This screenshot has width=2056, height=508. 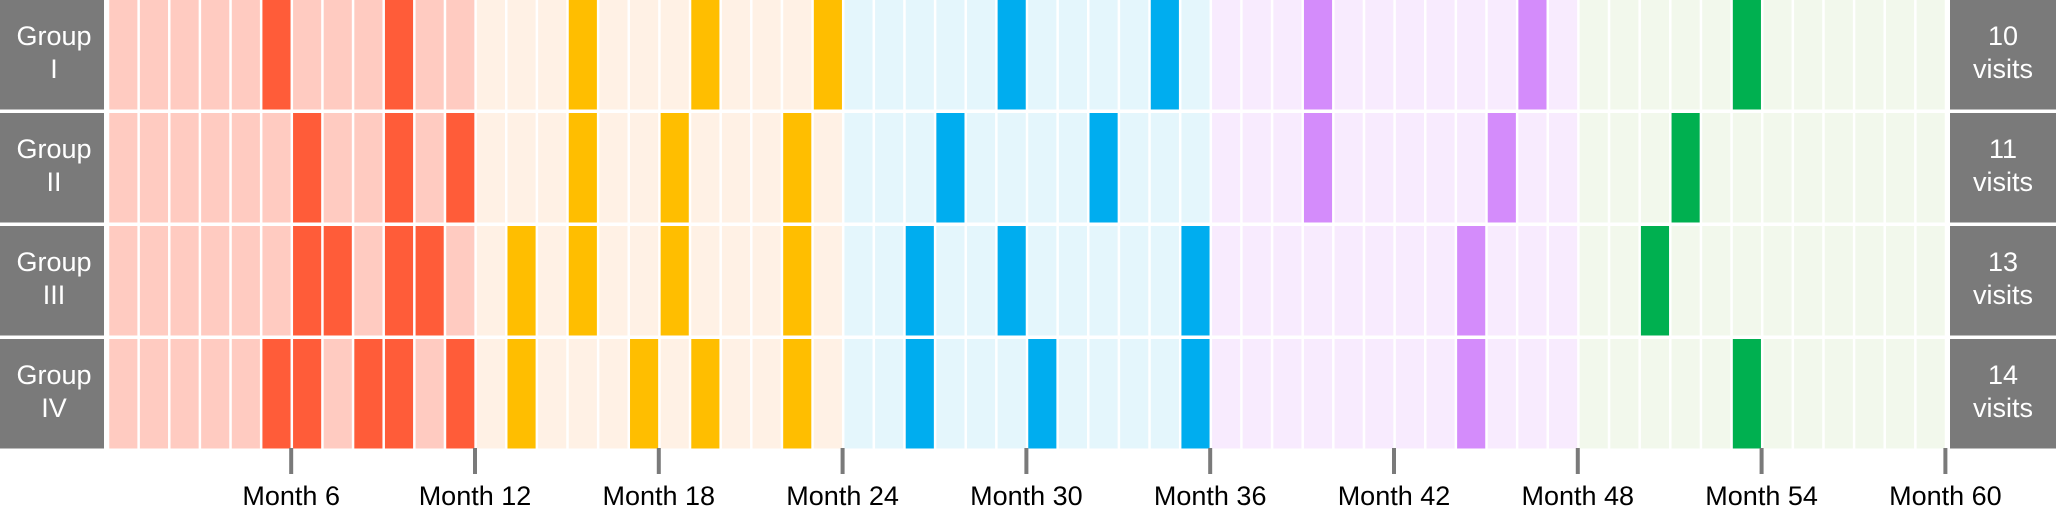 What do you see at coordinates (1761, 494) in the screenshot?
I see `x-tick-label: Month 54` at bounding box center [1761, 494].